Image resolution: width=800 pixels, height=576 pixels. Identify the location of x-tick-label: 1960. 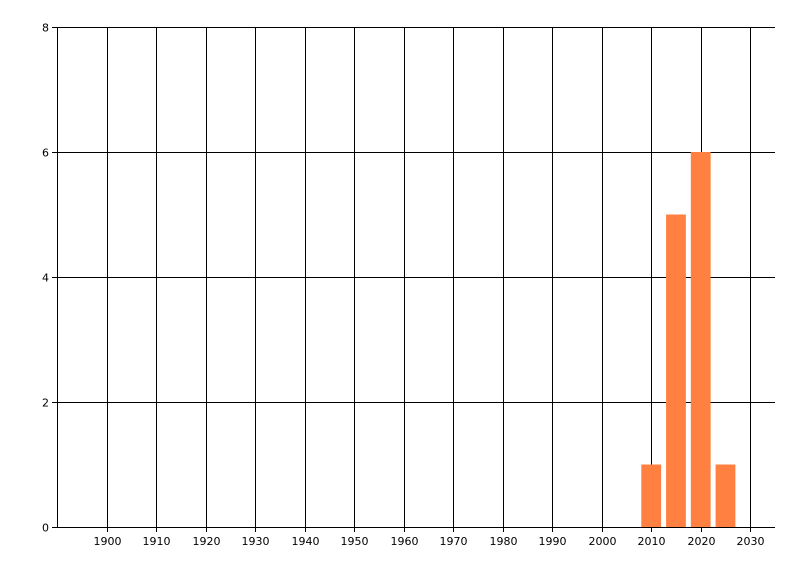
(405, 541).